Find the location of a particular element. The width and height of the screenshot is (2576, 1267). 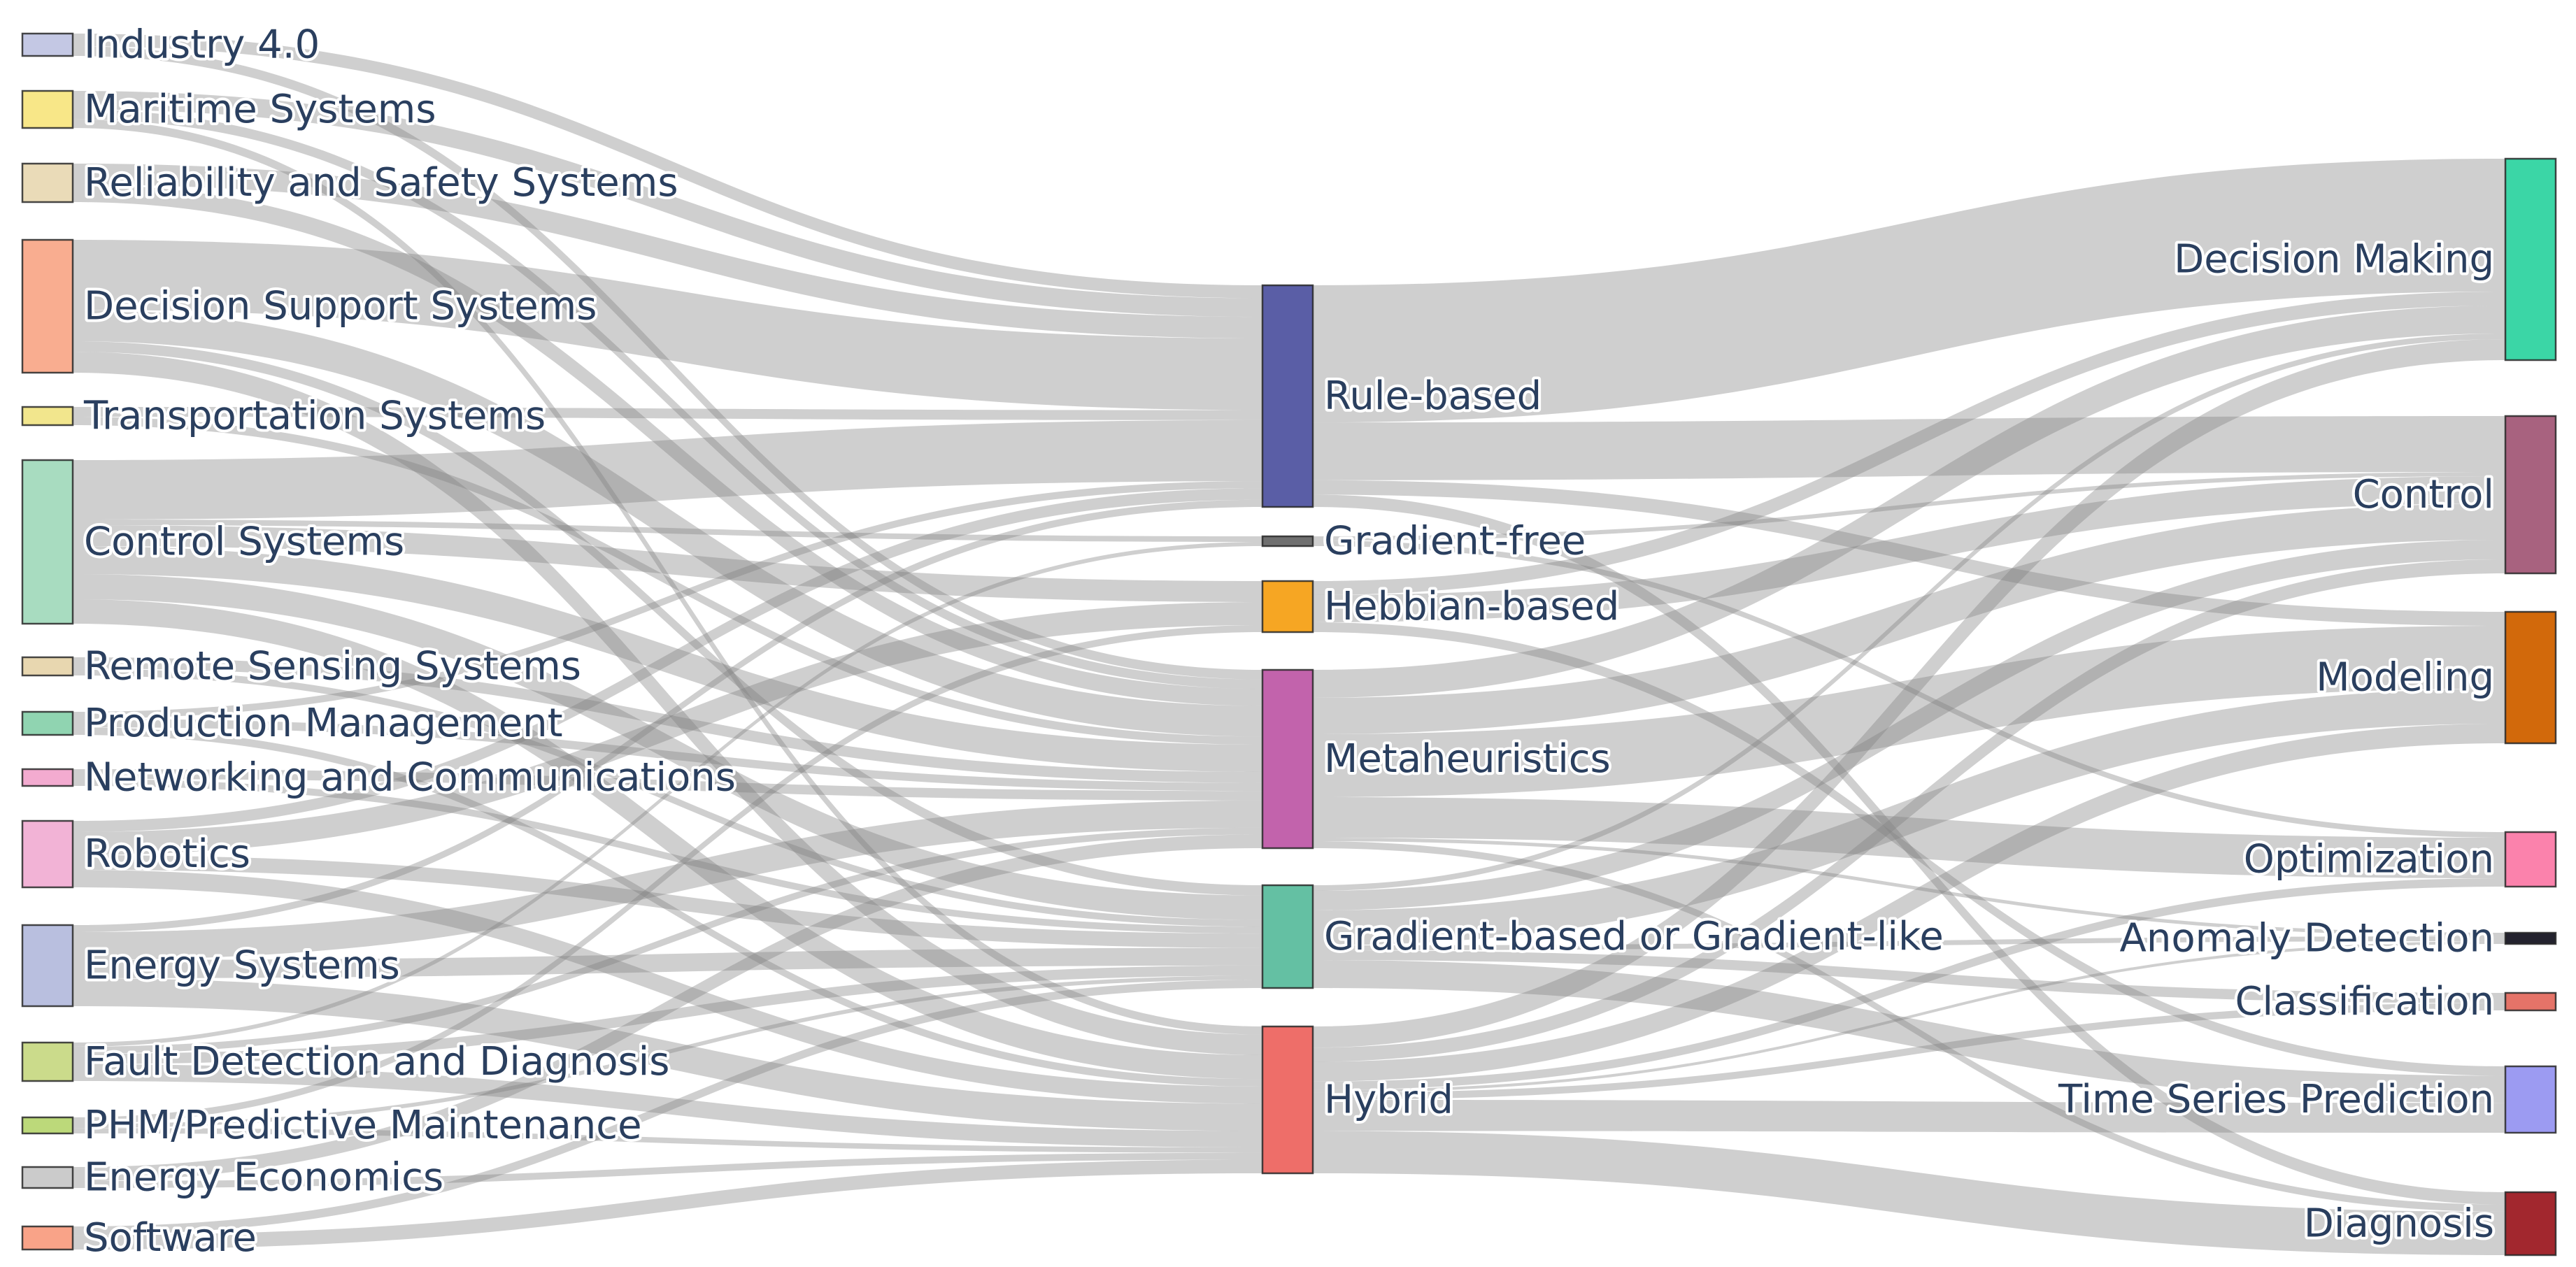

sankey-link-production-metaheuristics is located at coordinates (667, 755).